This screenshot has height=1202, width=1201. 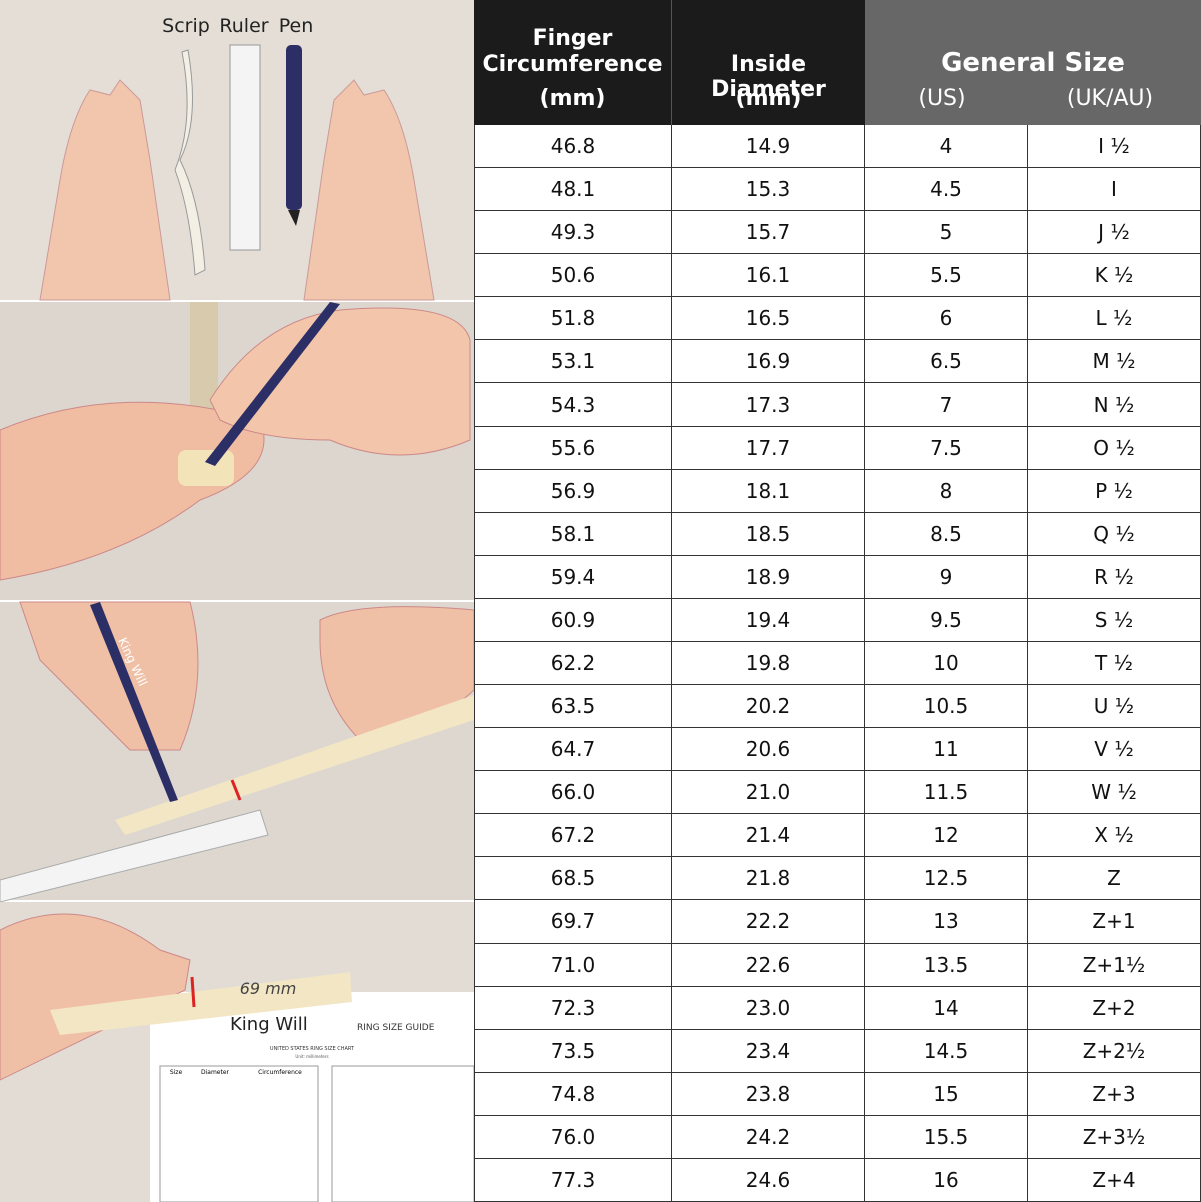 What do you see at coordinates (1114, 1094) in the screenshot?
I see `table-cell: Z+3` at bounding box center [1114, 1094].